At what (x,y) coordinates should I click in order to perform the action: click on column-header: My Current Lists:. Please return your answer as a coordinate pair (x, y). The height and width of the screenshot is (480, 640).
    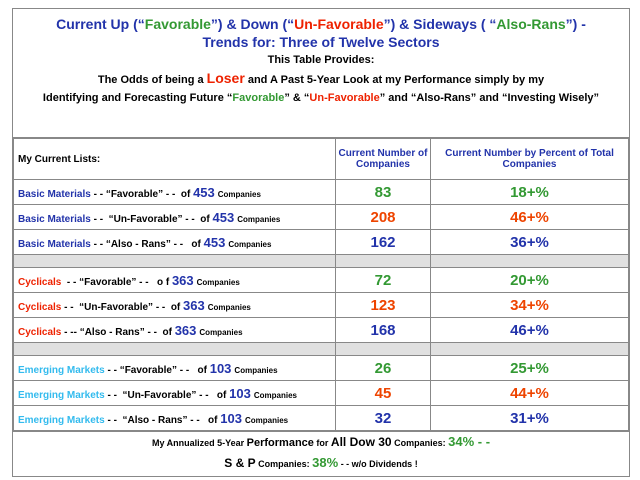
    Looking at the image, I should click on (174, 159).